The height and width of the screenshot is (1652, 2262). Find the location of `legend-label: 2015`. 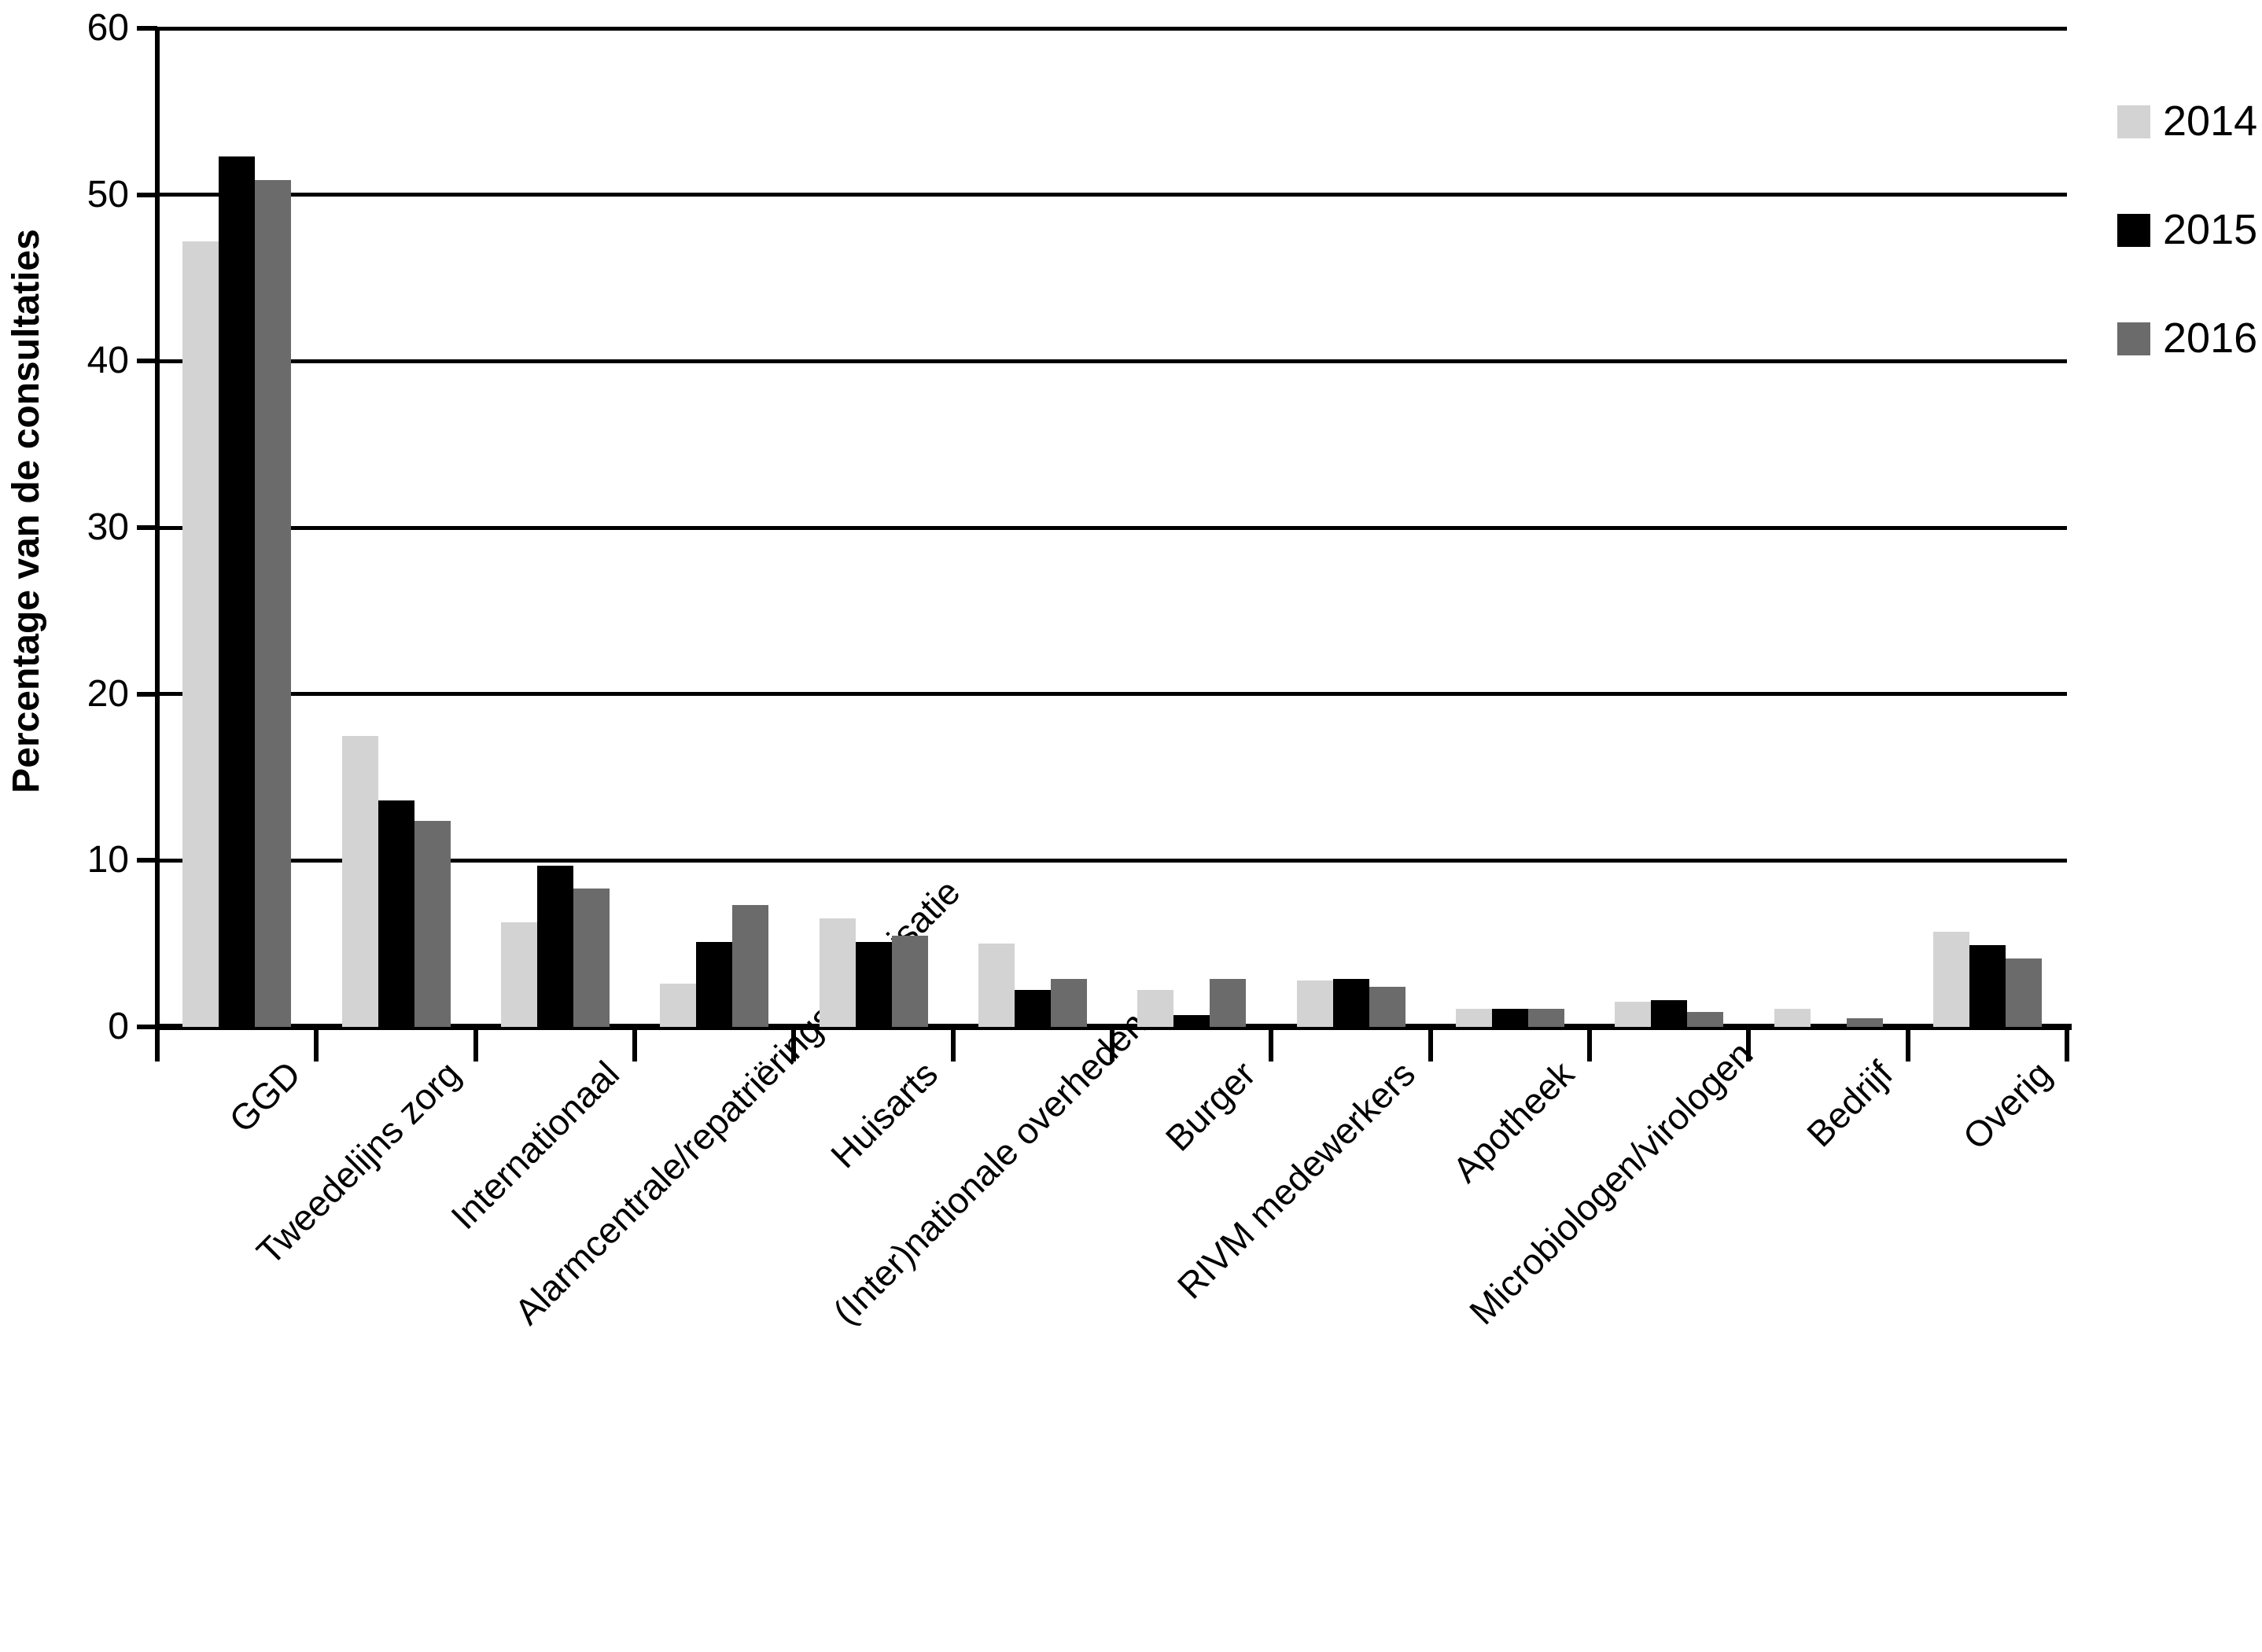

legend-label: 2015 is located at coordinates (2210, 230).